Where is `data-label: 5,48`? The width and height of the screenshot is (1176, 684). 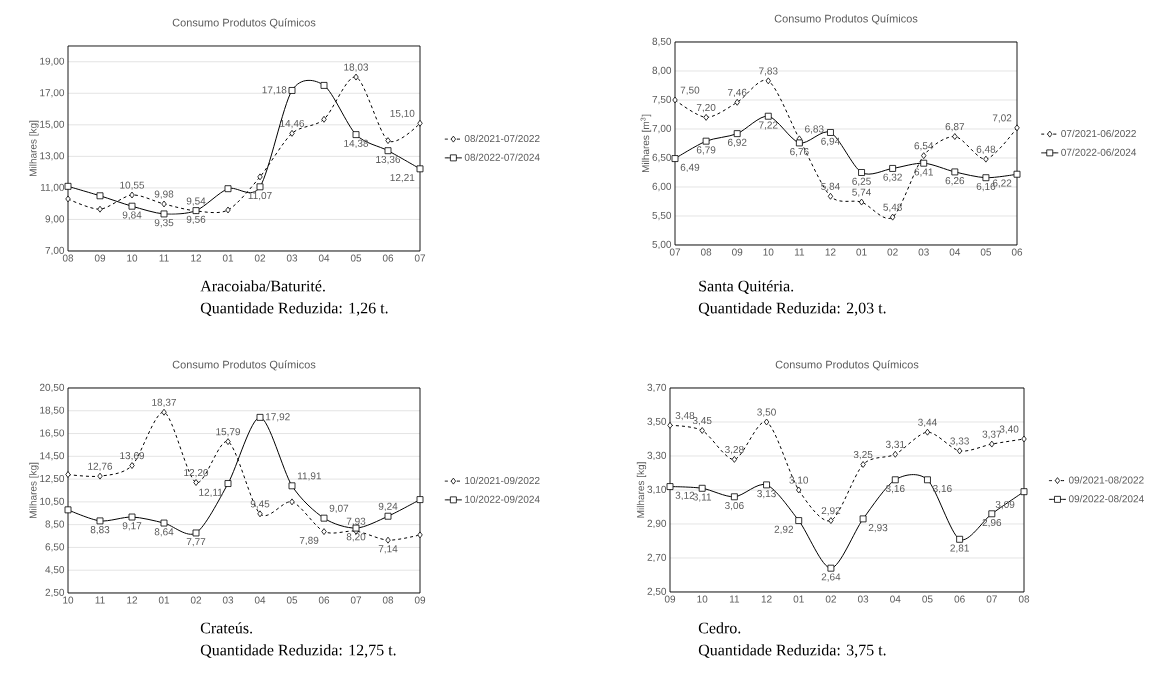
data-label: 5,48 is located at coordinates (892, 207).